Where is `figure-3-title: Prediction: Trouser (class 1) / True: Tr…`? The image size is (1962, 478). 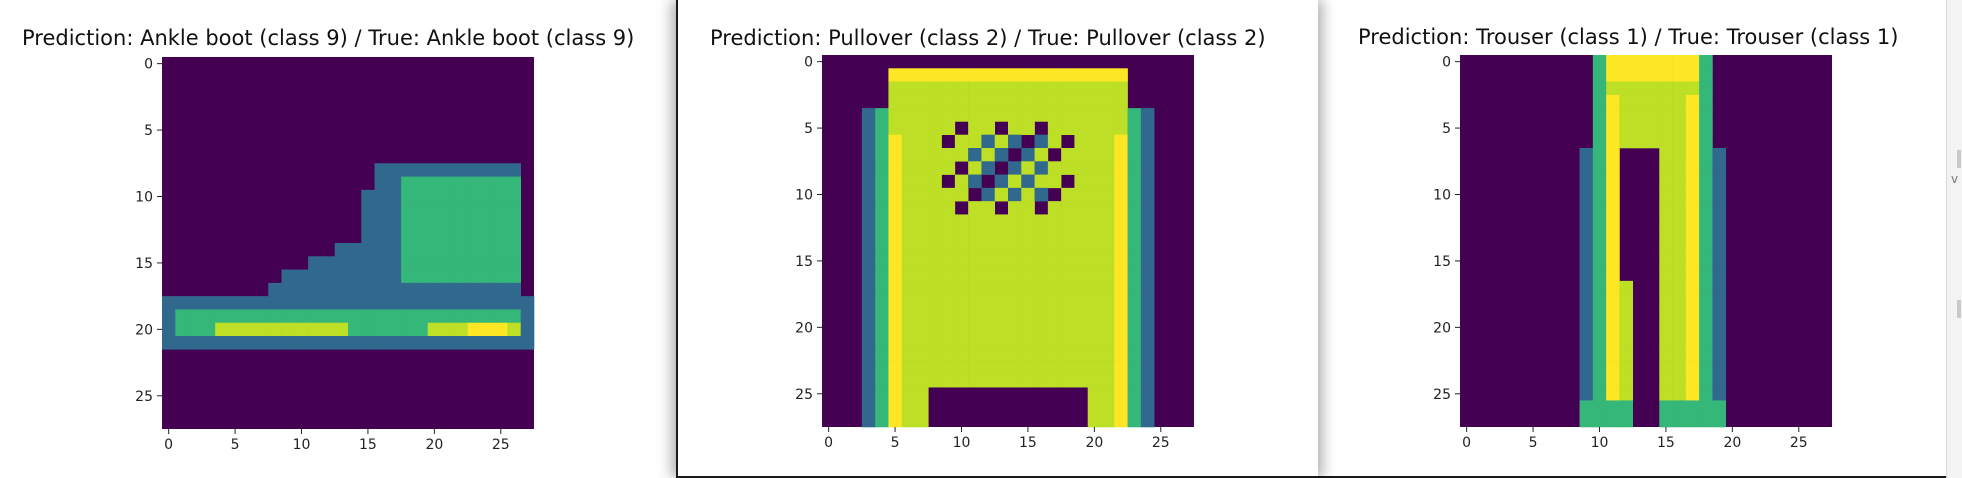
figure-3-title: Prediction: Trouser (class 1) / True: Tr… is located at coordinates (1628, 37).